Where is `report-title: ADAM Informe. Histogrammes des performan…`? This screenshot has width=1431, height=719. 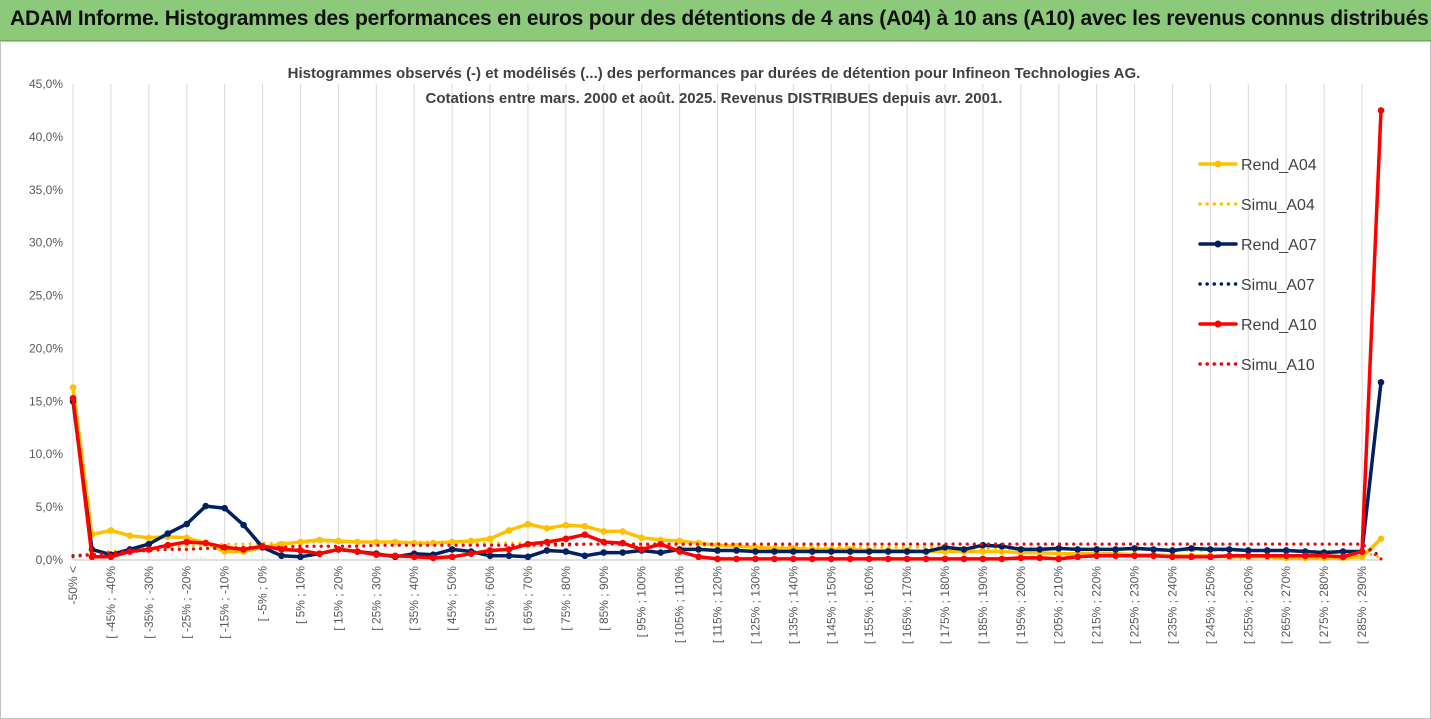 report-title: ADAM Informe. Histogrammes des performan… is located at coordinates (719, 18).